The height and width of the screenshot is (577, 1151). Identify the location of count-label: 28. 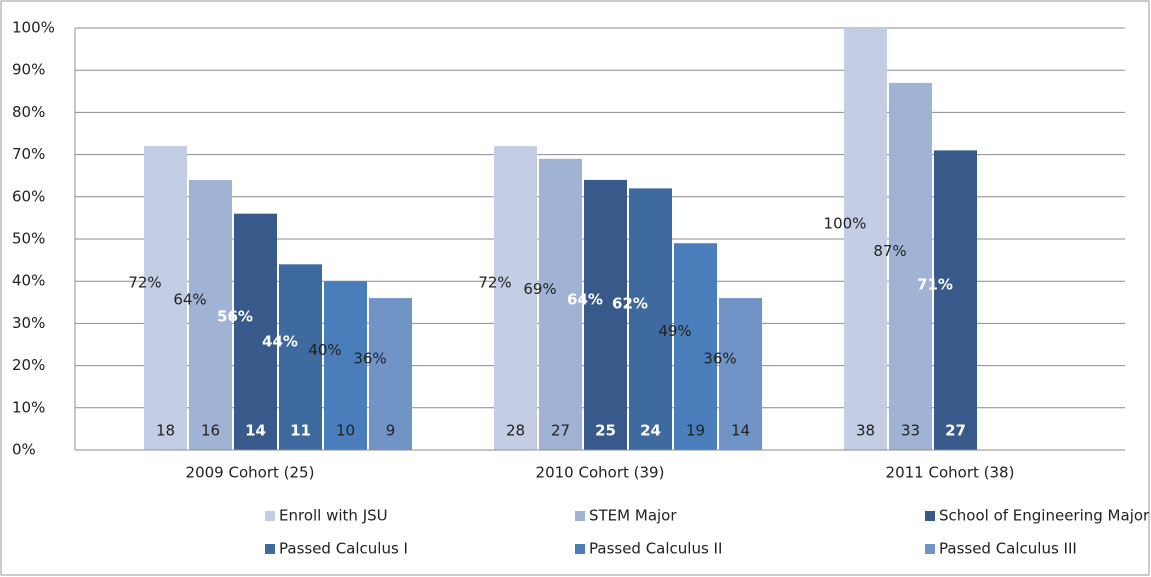
(515, 431).